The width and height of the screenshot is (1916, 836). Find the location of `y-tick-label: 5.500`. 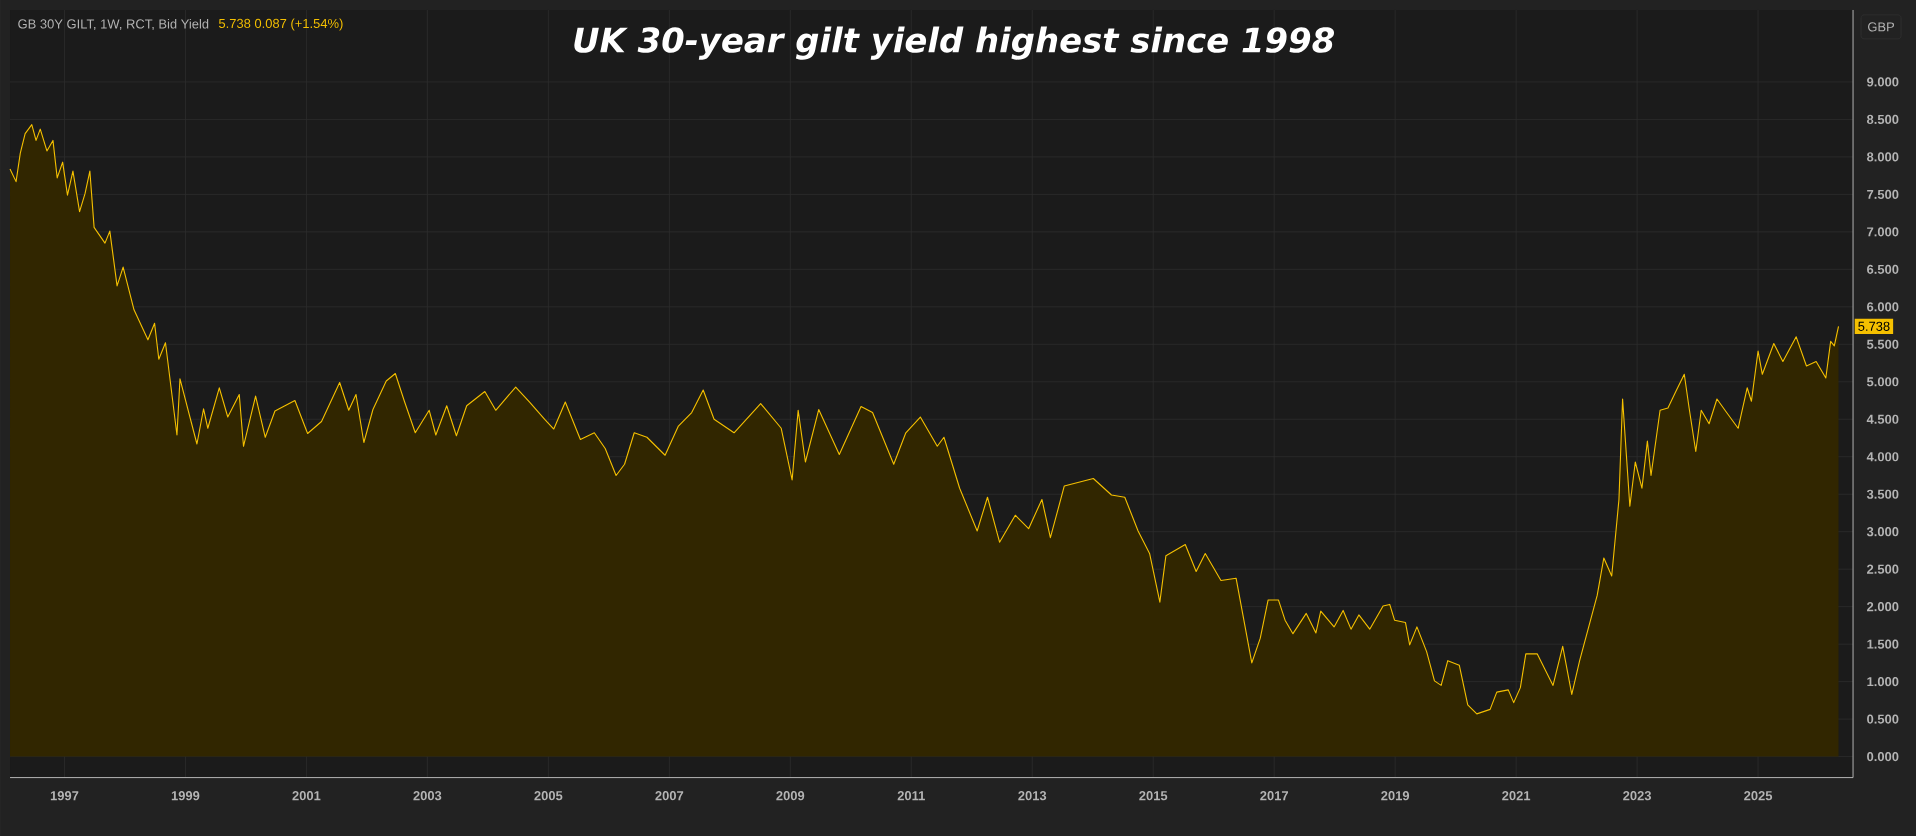

y-tick-label: 5.500 is located at coordinates (1882, 344).